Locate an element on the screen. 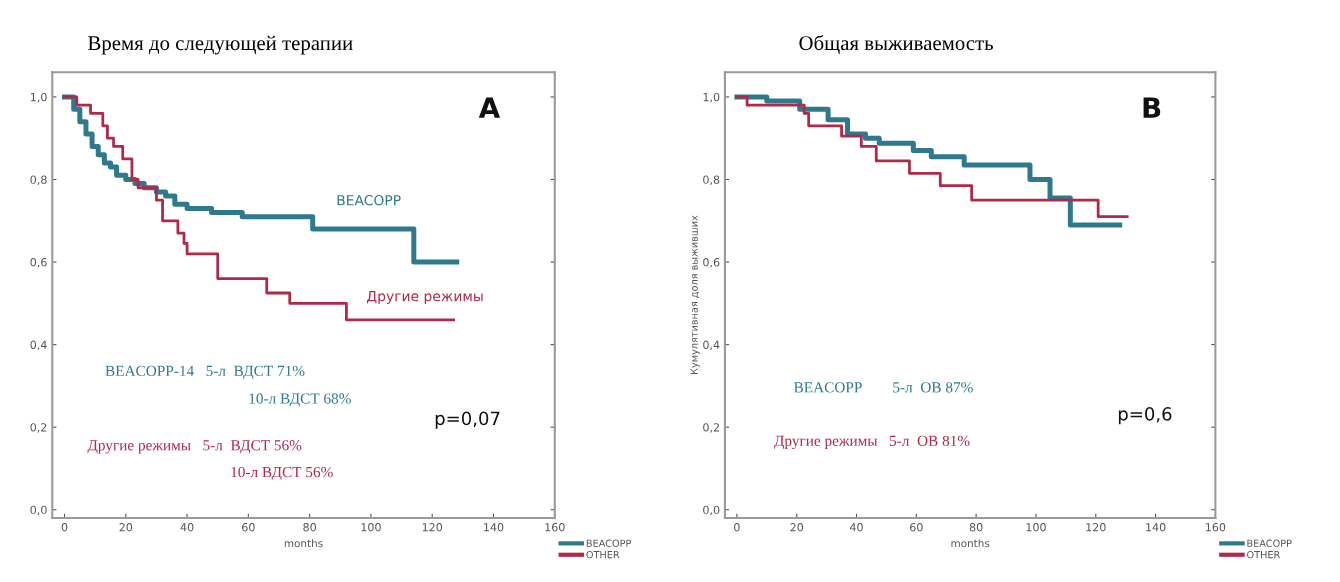 The image size is (1340, 582). annotation: BEACOPP-14 5-л ВДСТ 71% is located at coordinates (205, 372).